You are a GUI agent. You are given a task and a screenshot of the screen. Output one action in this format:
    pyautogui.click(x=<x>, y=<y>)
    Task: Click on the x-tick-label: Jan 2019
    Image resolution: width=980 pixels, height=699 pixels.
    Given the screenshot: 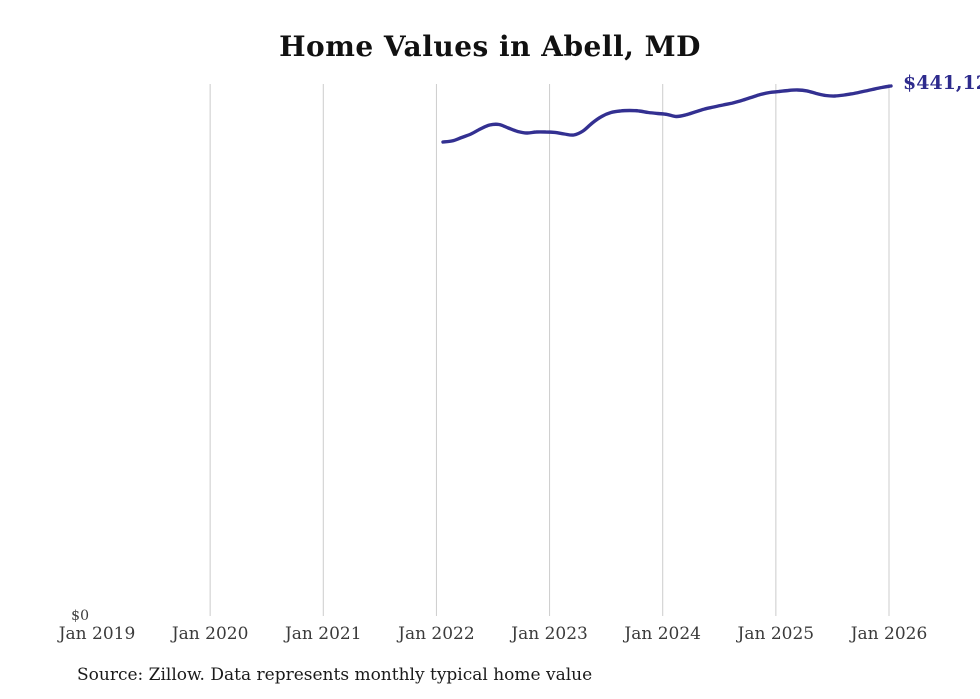 What is the action you would take?
    pyautogui.click(x=97, y=634)
    